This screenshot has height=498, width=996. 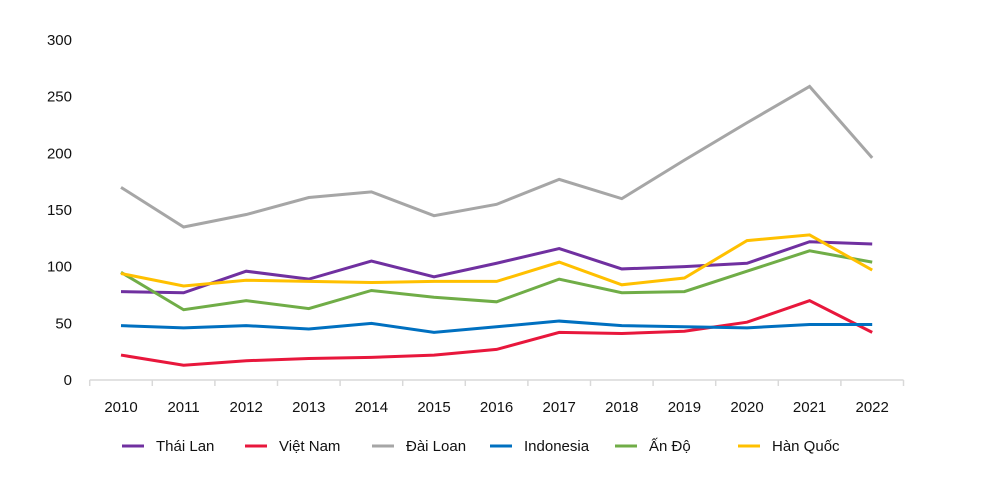 What do you see at coordinates (684, 407) in the screenshot?
I see `x-tick-label: 2019` at bounding box center [684, 407].